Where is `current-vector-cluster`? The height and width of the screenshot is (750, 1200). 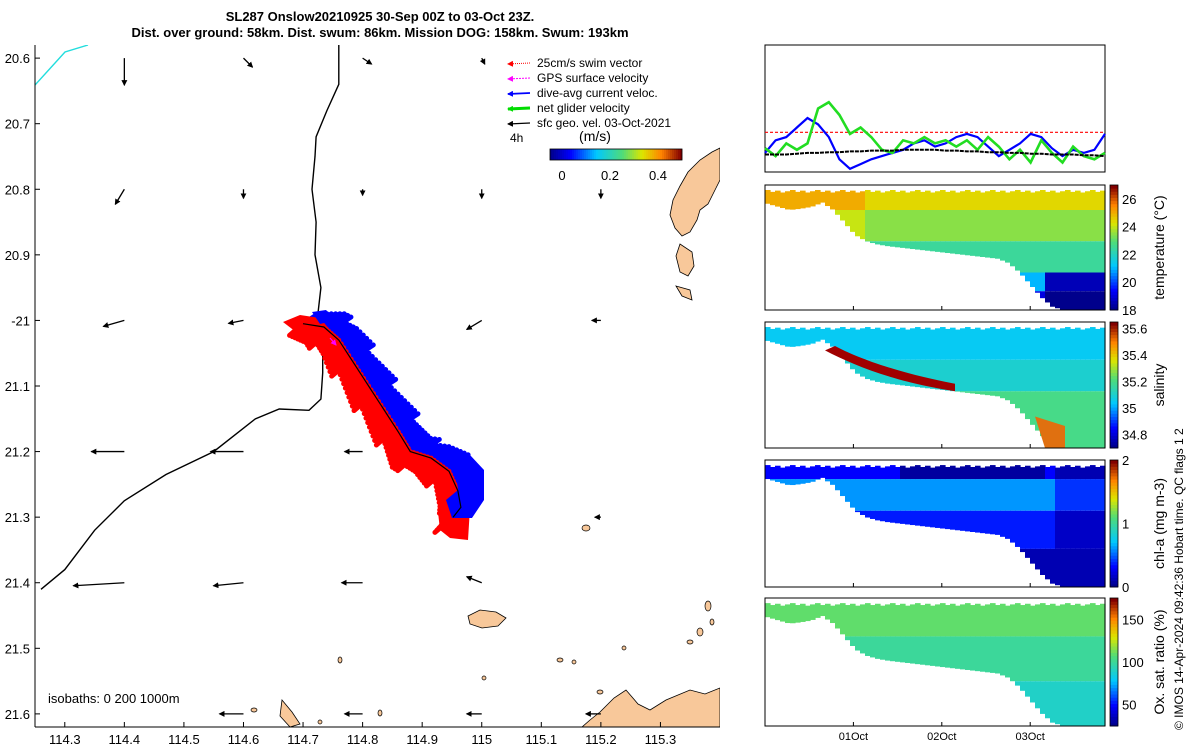
current-vector-cluster is located at coordinates (463, 486).